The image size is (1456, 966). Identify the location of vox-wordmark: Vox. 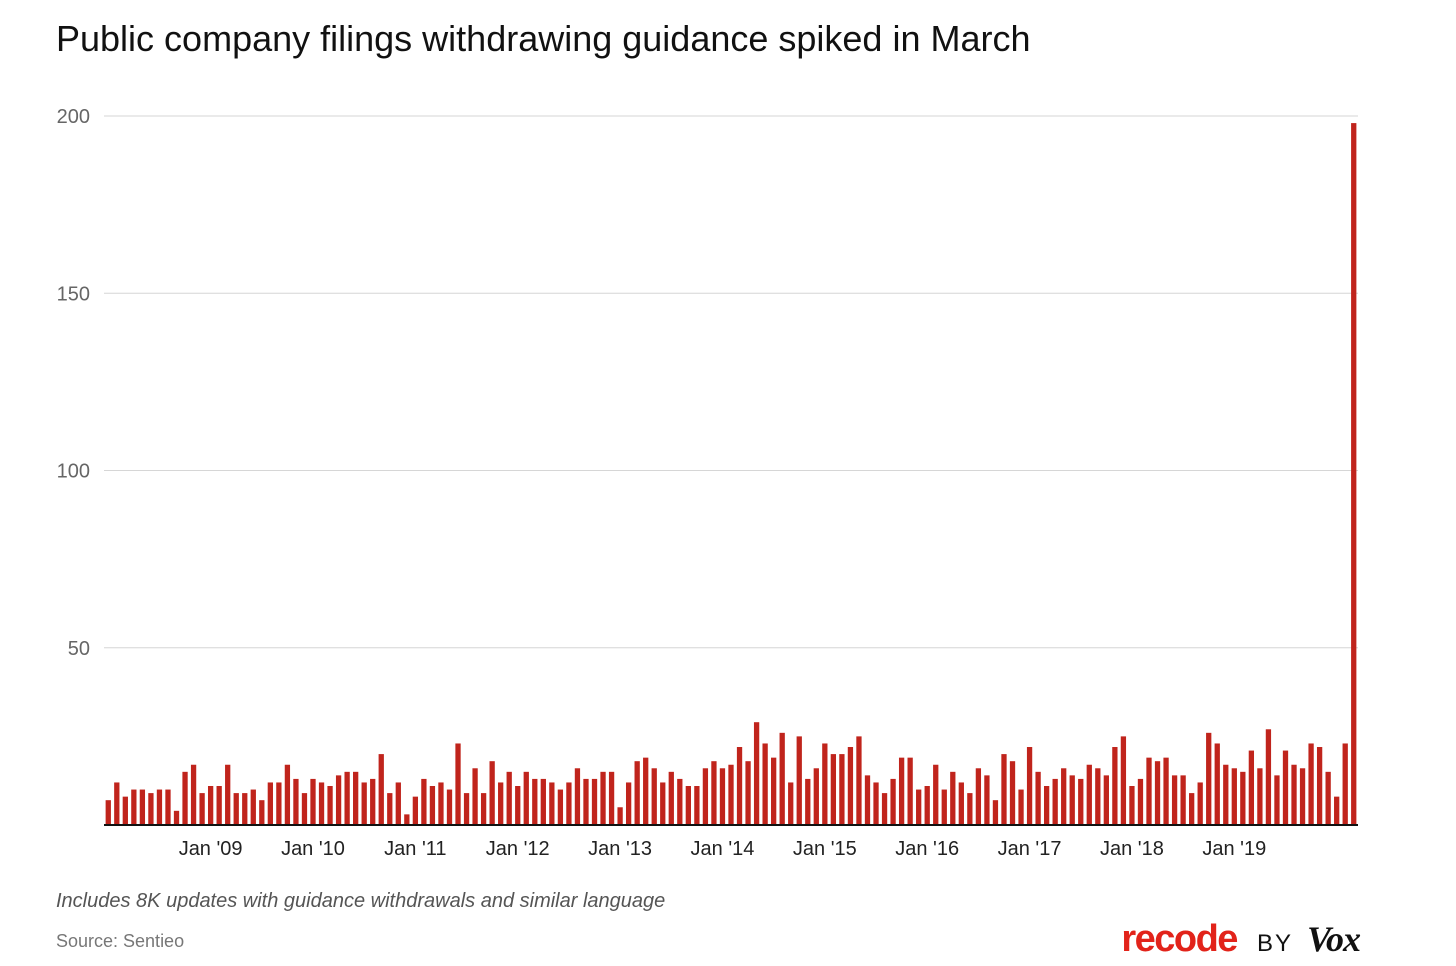
(1333, 939).